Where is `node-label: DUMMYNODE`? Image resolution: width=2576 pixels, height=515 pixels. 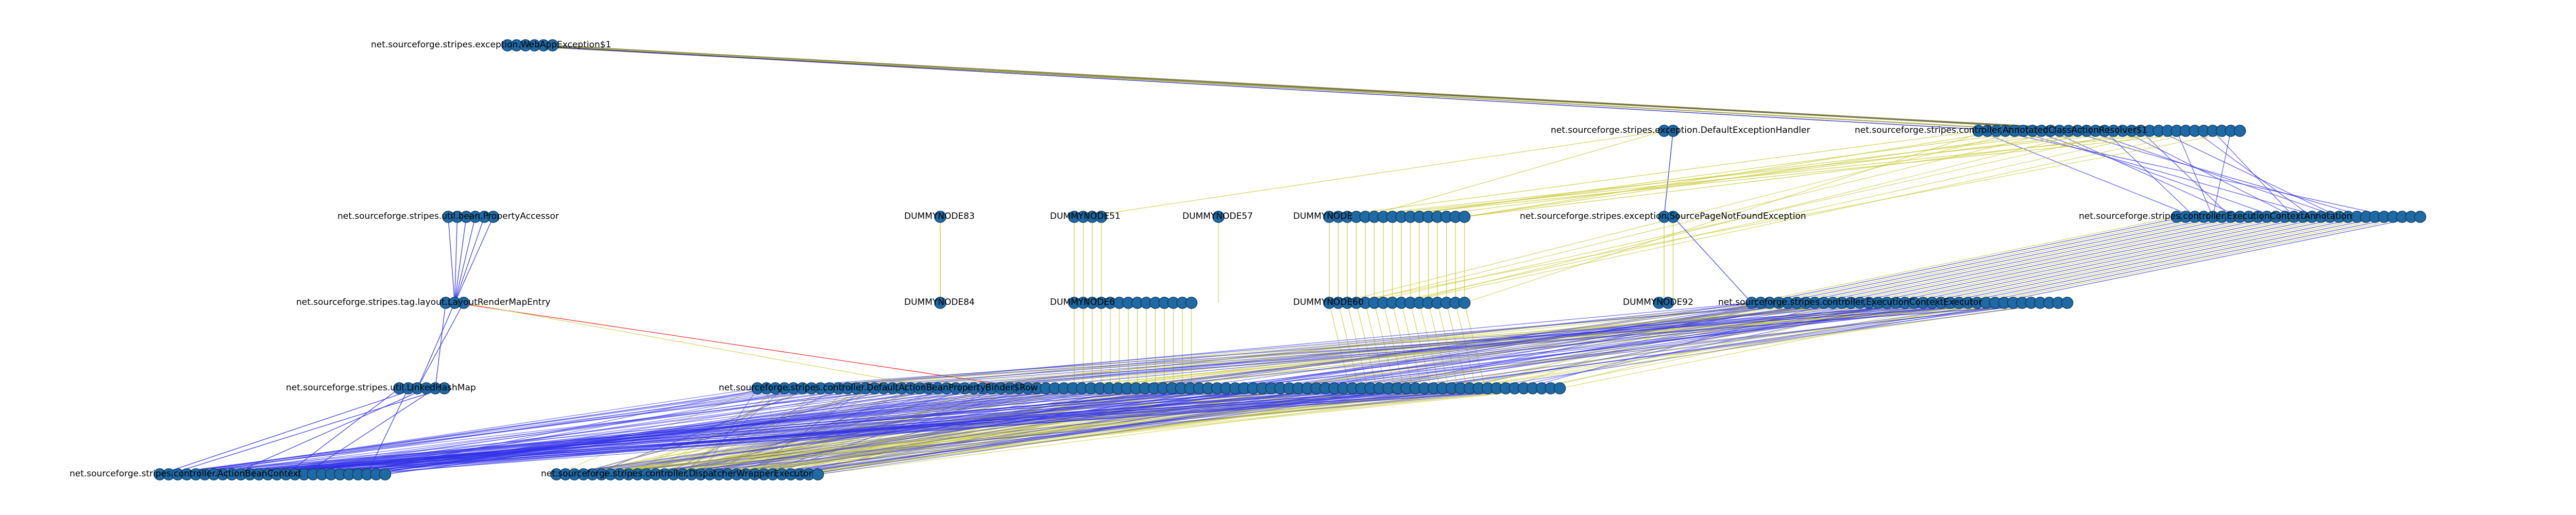 node-label: DUMMYNODE is located at coordinates (1322, 216).